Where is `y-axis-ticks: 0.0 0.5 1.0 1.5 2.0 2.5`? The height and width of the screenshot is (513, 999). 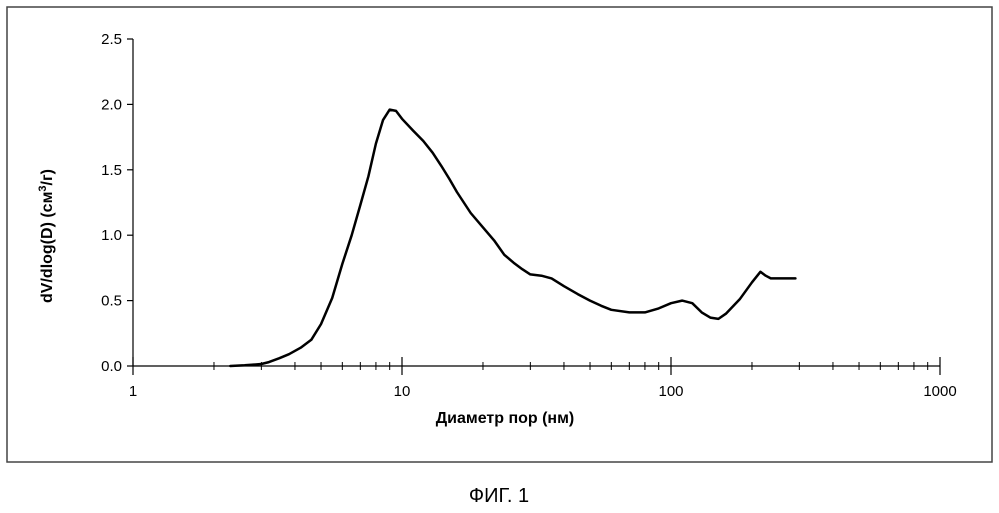 y-axis-ticks: 0.0 0.5 1.0 1.5 2.0 2.5 is located at coordinates (117, 203).